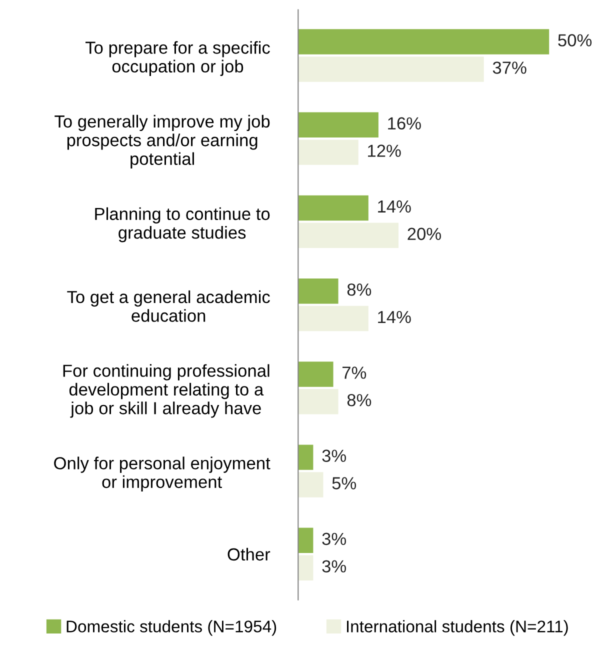 The image size is (616, 652). Describe the element at coordinates (162, 141) in the screenshot. I see `y-tick-label: To generally improve my job prospects and/or earning potential` at that location.